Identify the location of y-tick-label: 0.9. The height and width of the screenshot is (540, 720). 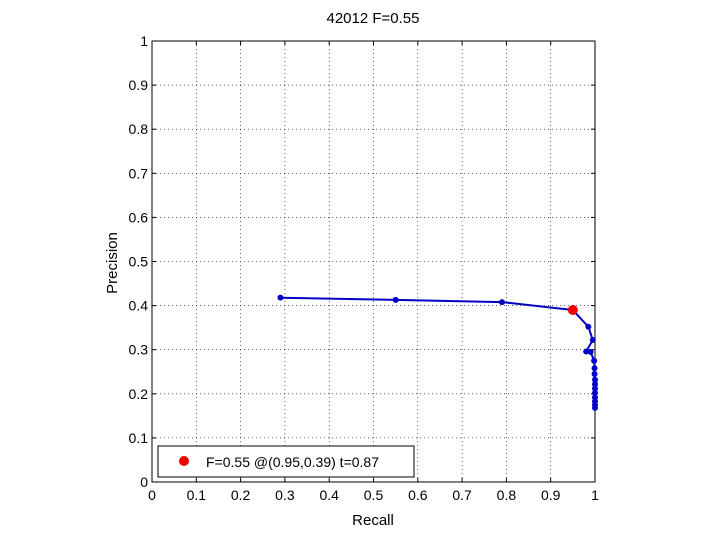
(139, 85).